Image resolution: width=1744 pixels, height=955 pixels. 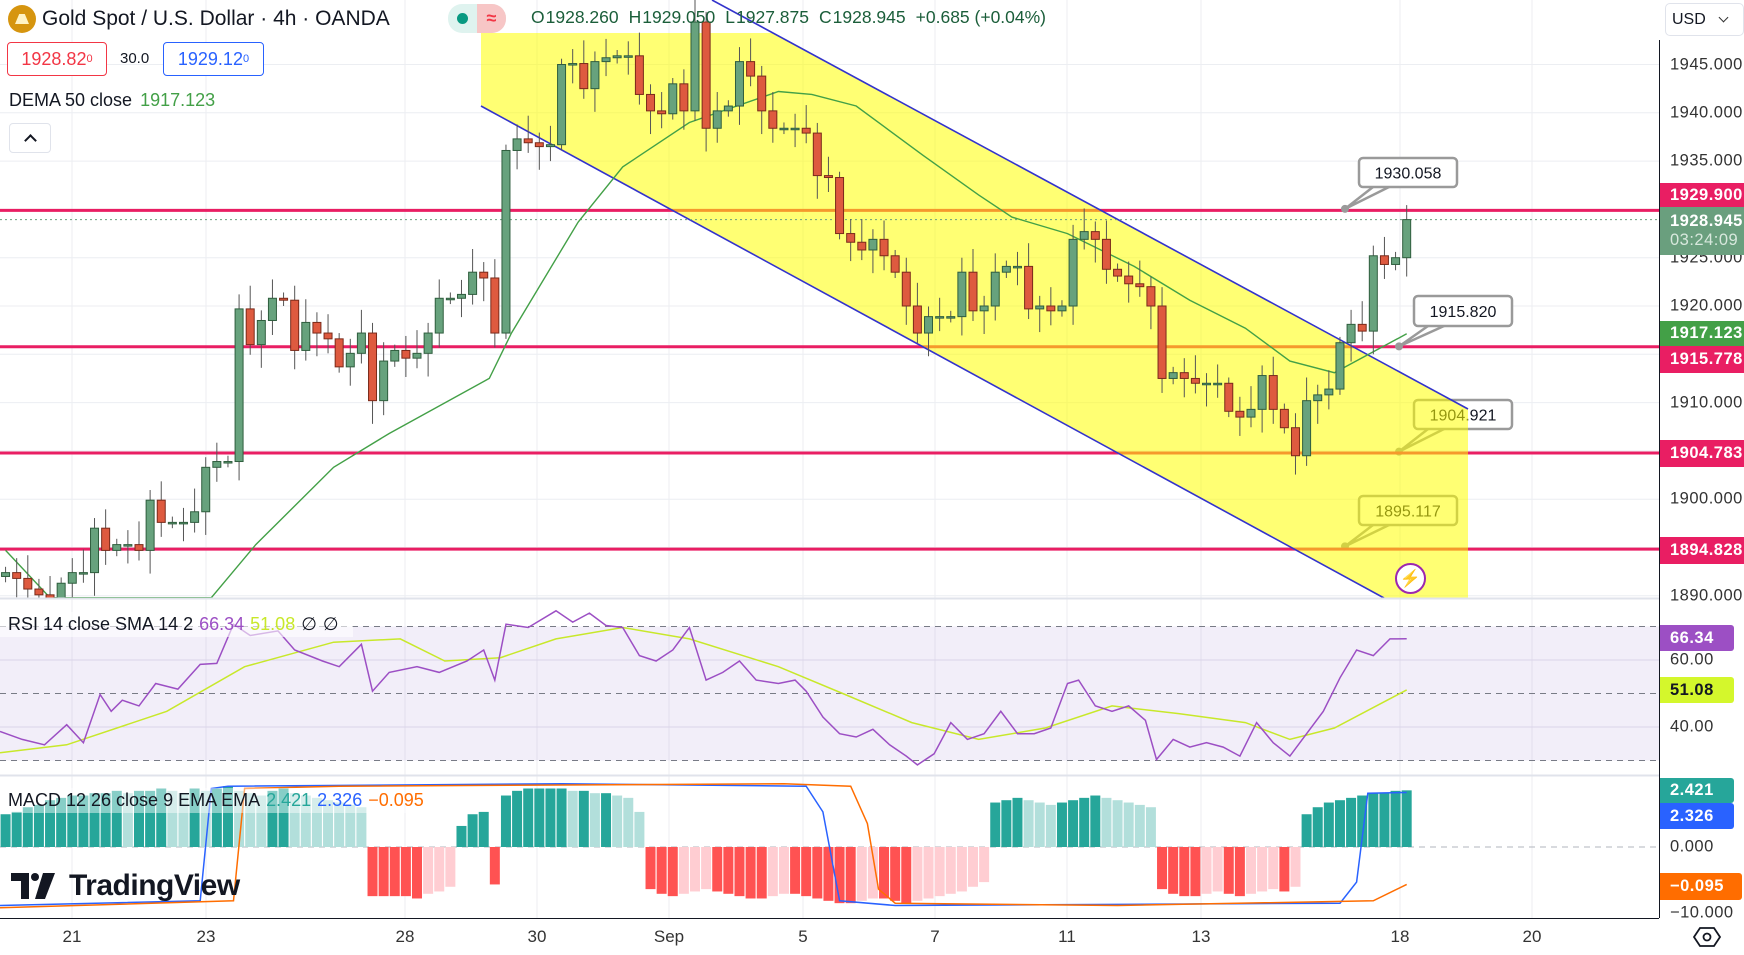 I want to click on dema-legend: DEMA 50 close 1917.123, so click(x=112, y=100).